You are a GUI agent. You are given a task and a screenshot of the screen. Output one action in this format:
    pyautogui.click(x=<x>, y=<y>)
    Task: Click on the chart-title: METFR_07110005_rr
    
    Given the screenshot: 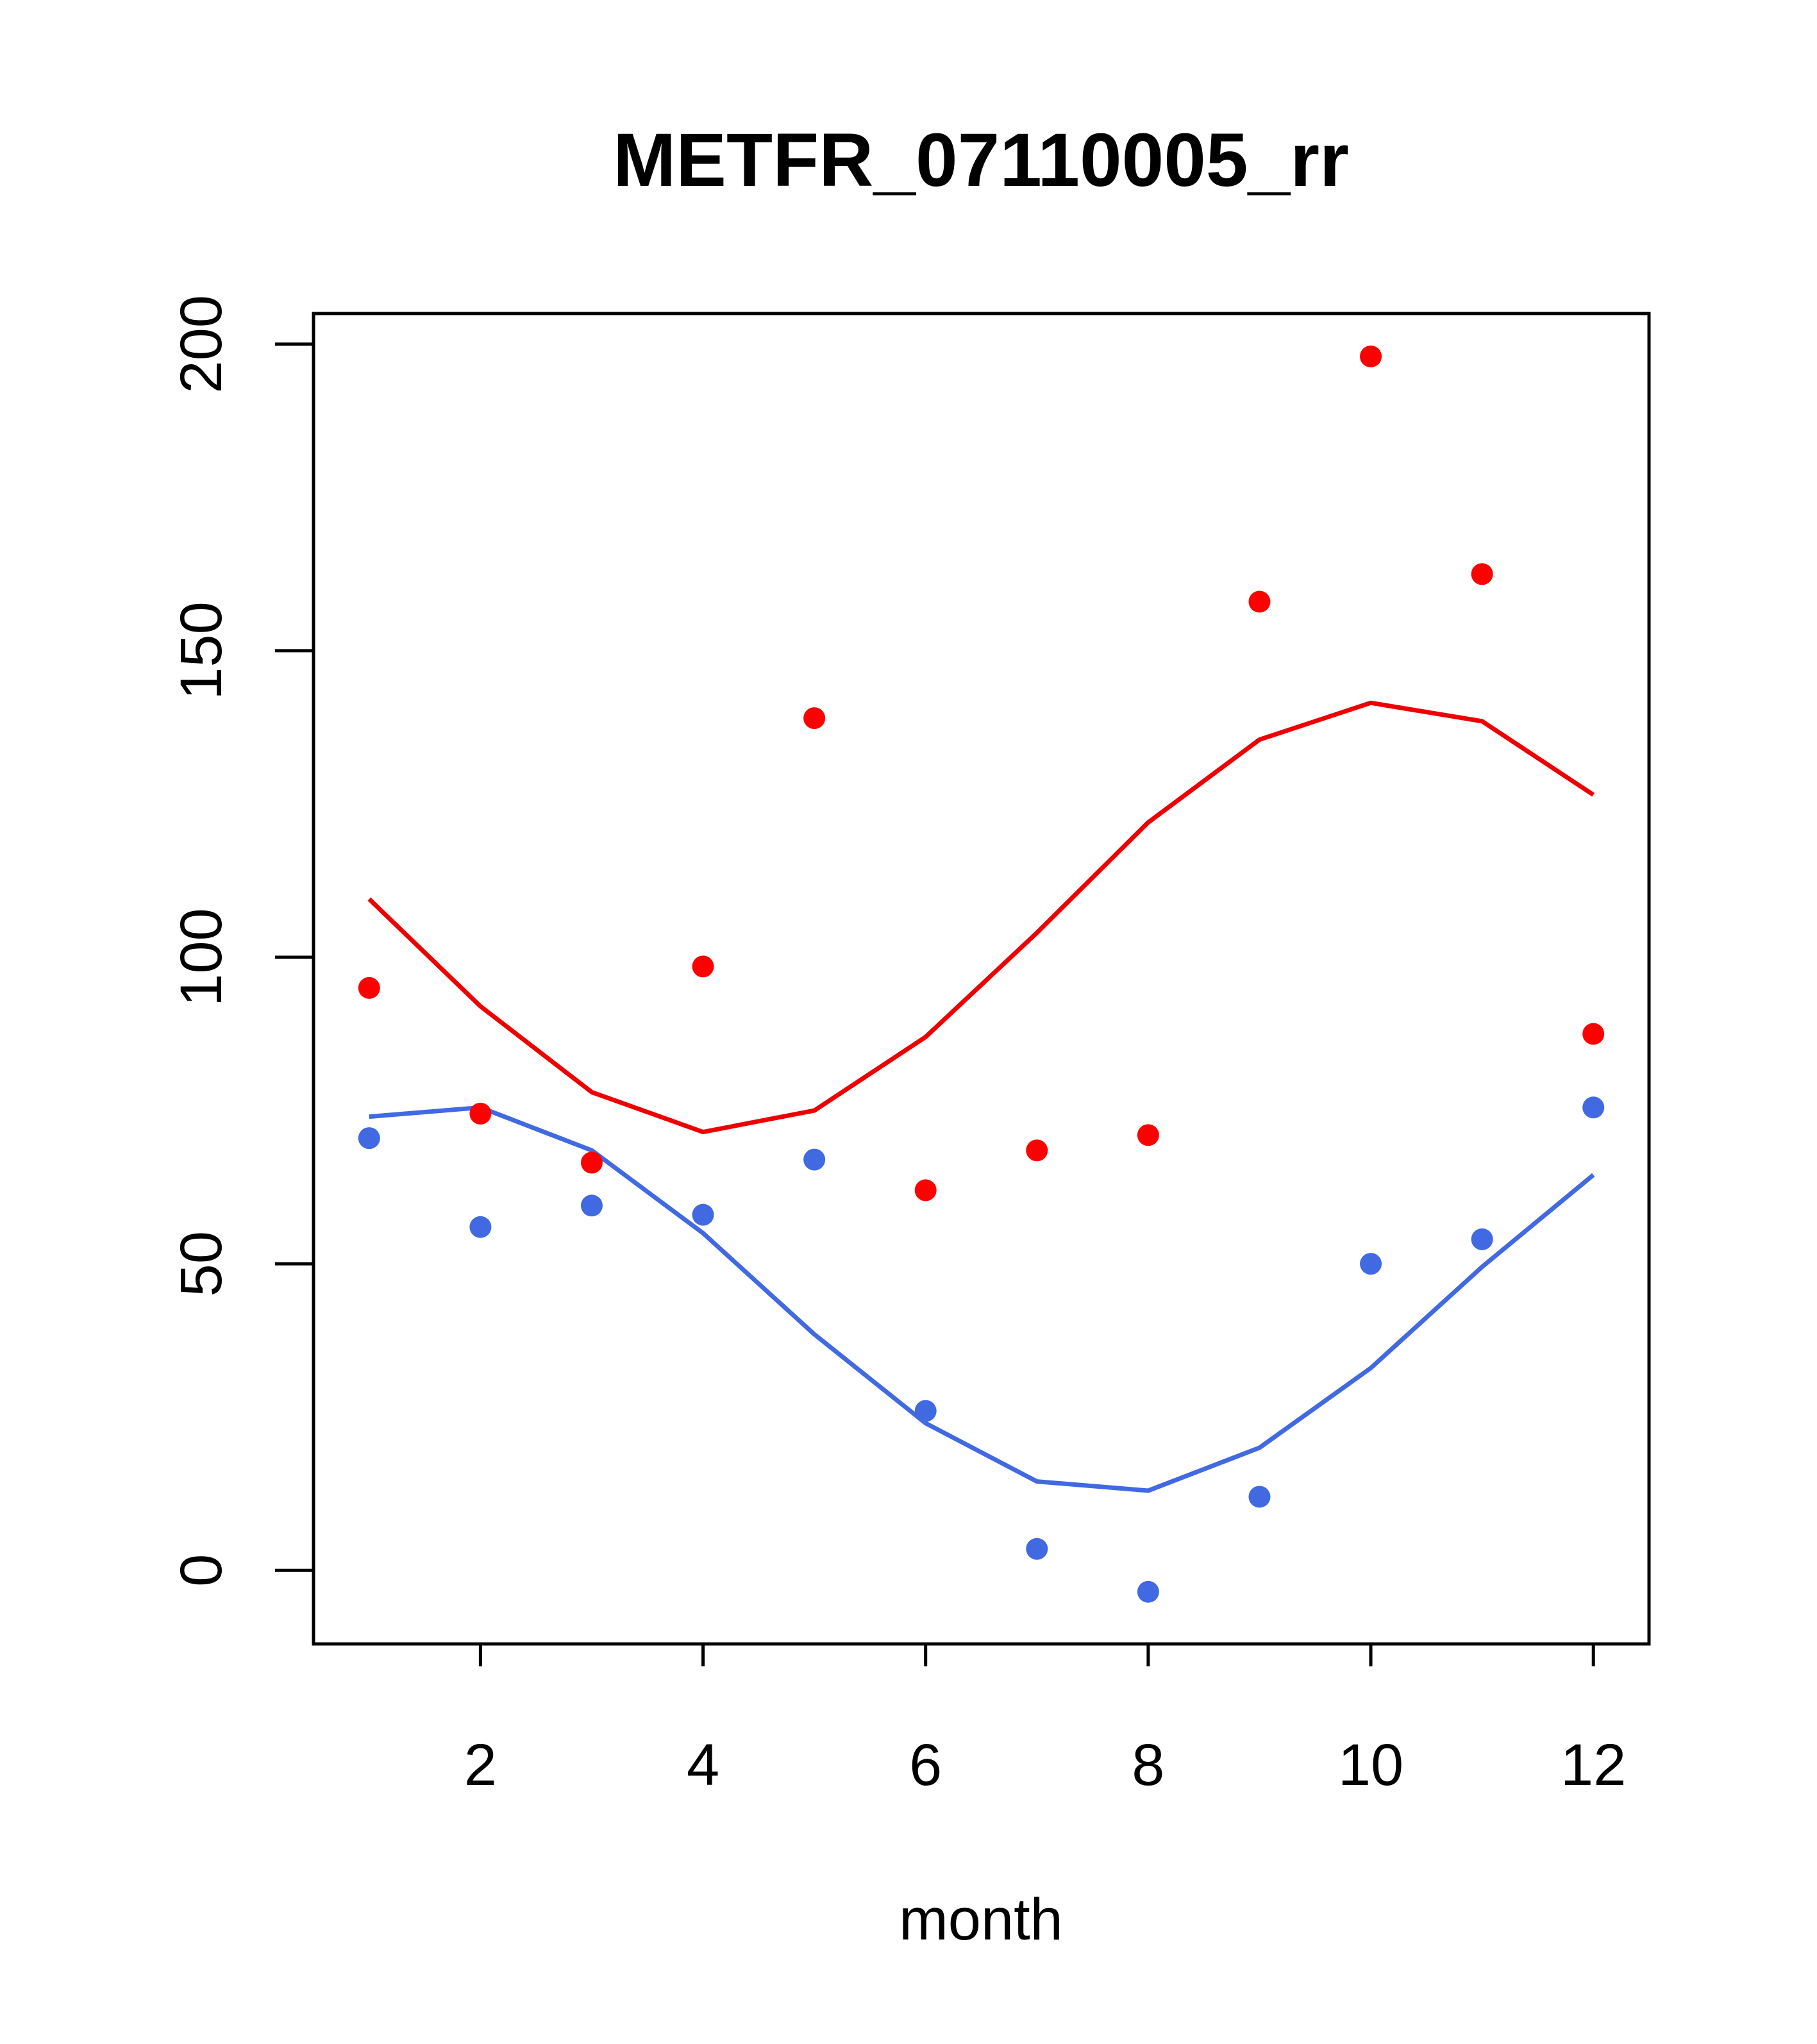 What is the action you would take?
    pyautogui.click(x=981, y=160)
    